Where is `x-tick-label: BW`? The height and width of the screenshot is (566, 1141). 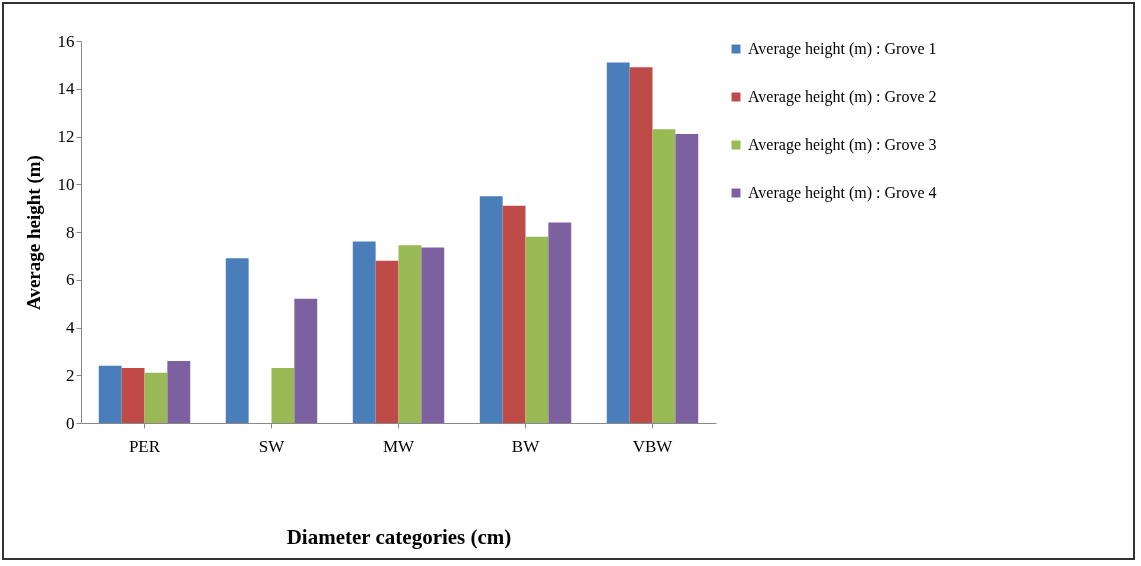 x-tick-label: BW is located at coordinates (526, 446).